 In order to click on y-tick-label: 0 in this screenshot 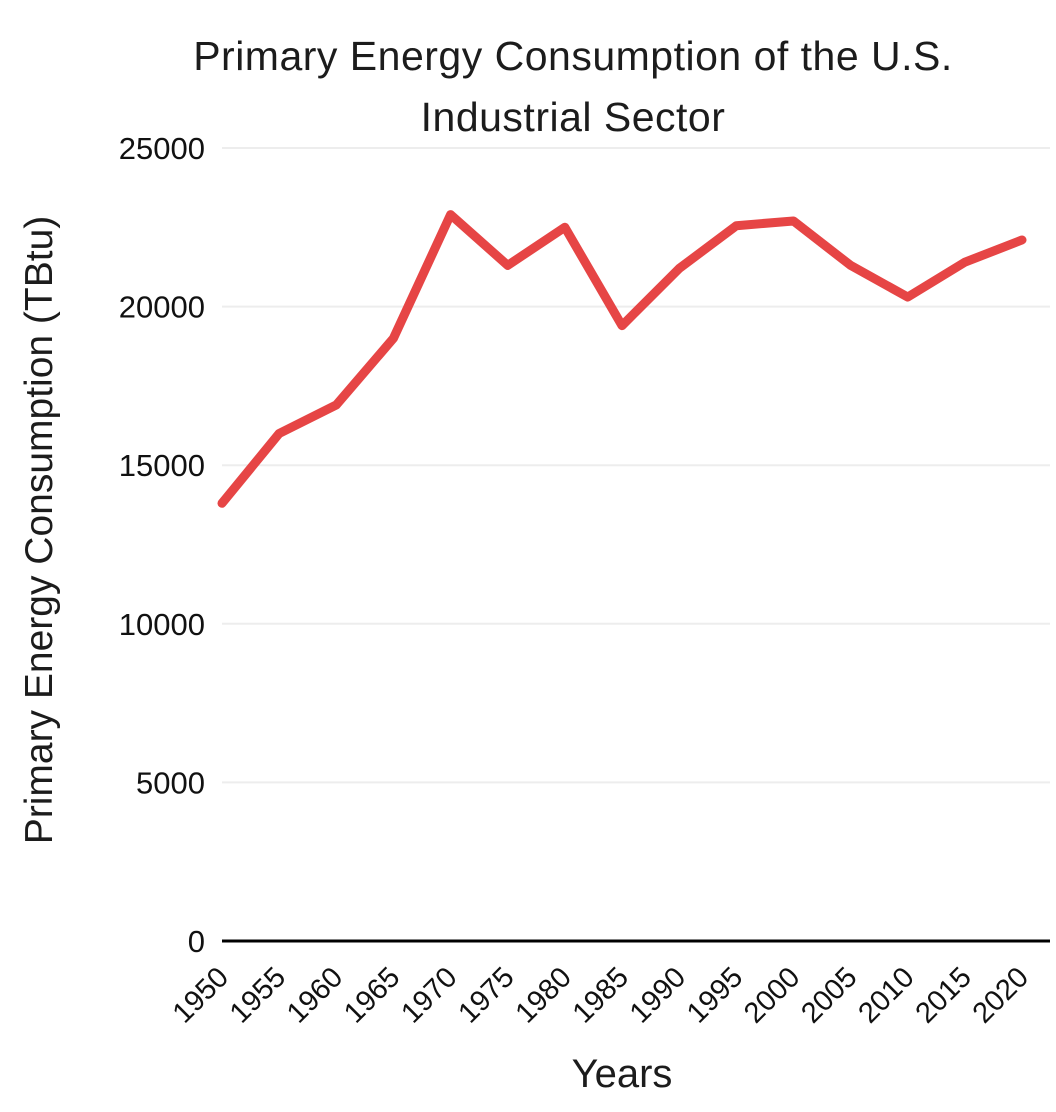, I will do `click(196, 941)`.